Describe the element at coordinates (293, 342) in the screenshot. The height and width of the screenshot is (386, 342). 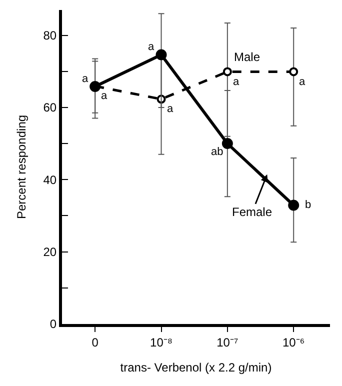
I see `x-tick-label: 10⁻⁶` at that location.